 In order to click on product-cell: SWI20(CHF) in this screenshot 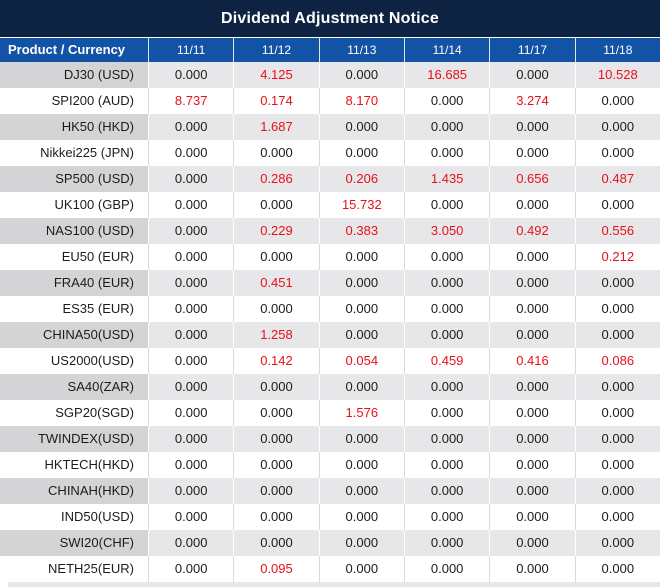, I will do `click(74, 543)`.